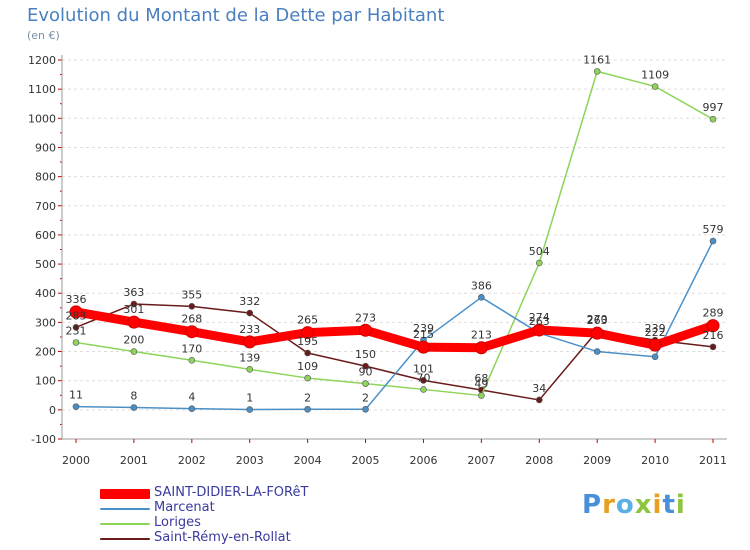 This screenshot has height=550, width=750. What do you see at coordinates (45, 147) in the screenshot?
I see `y-tick-label: 900` at bounding box center [45, 147].